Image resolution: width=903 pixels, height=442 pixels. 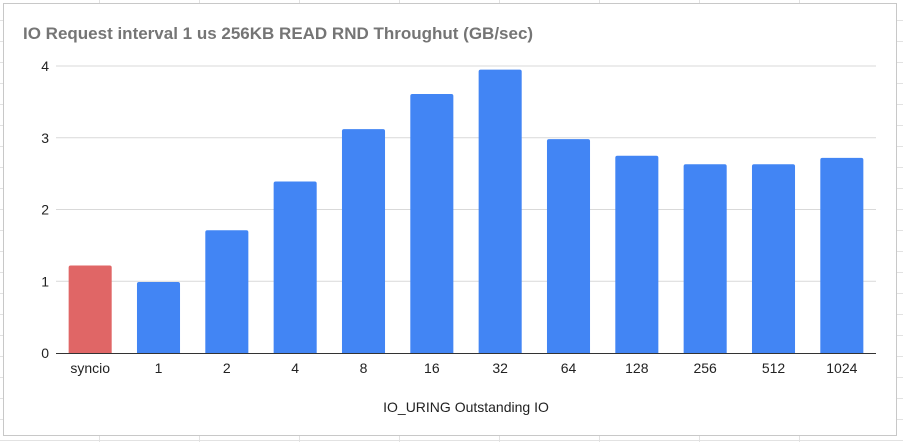 I want to click on x-tick-label: 1024, so click(x=841, y=368).